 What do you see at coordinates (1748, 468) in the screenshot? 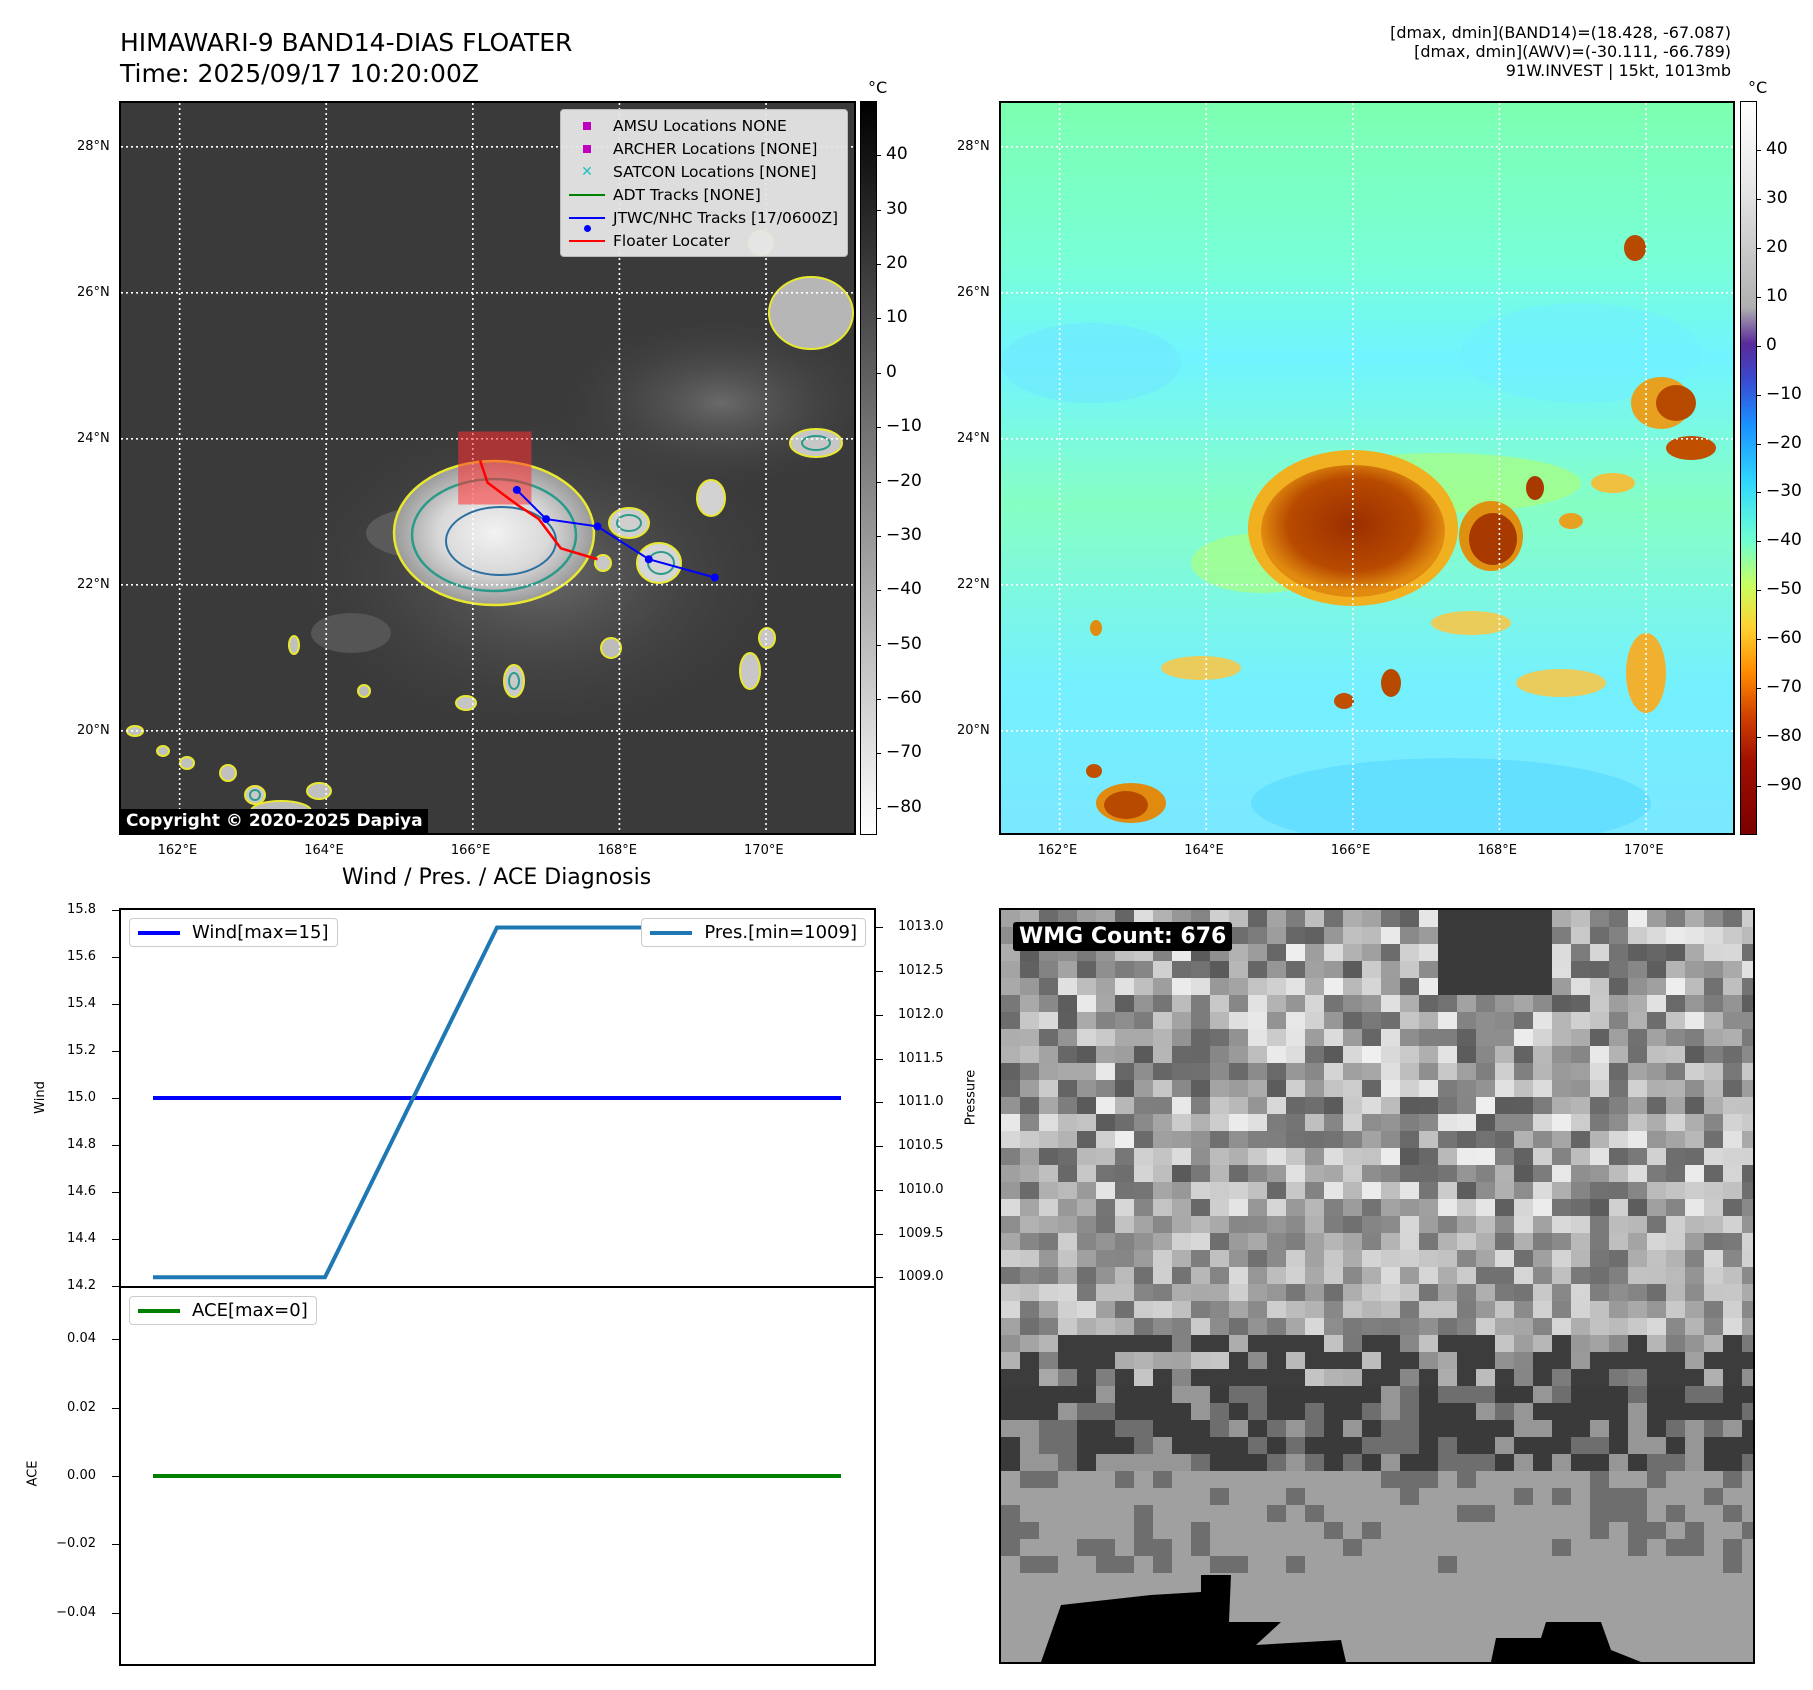
I see `wv-colorbar` at bounding box center [1748, 468].